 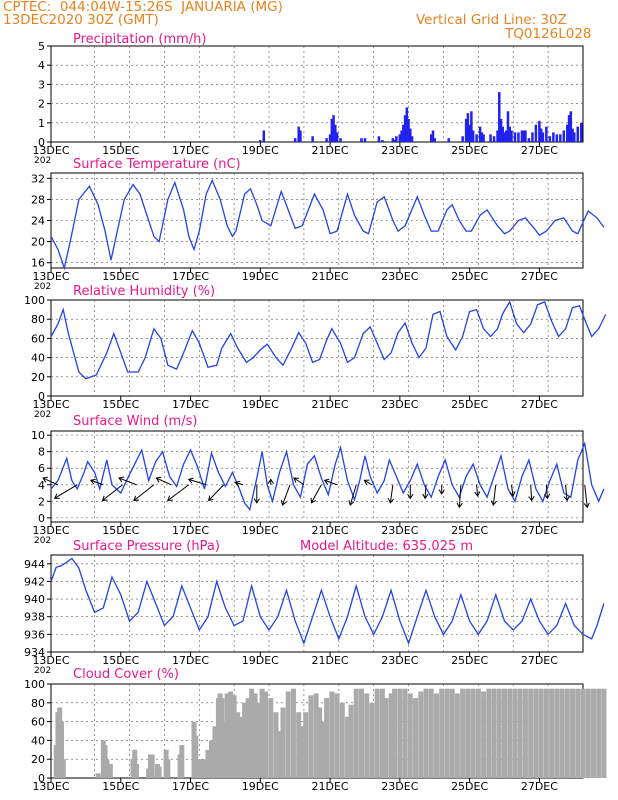 What do you see at coordinates (38, 759) in the screenshot?
I see `cloud-ytick-label: 20` at bounding box center [38, 759].